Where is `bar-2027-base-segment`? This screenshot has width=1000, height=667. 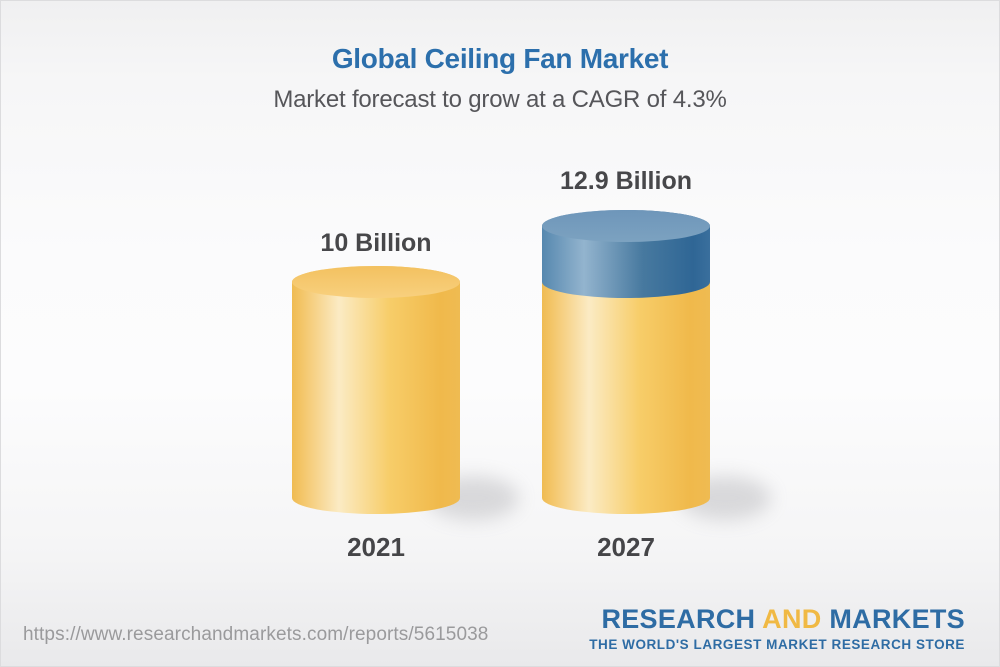 bar-2027-base-segment is located at coordinates (626, 390).